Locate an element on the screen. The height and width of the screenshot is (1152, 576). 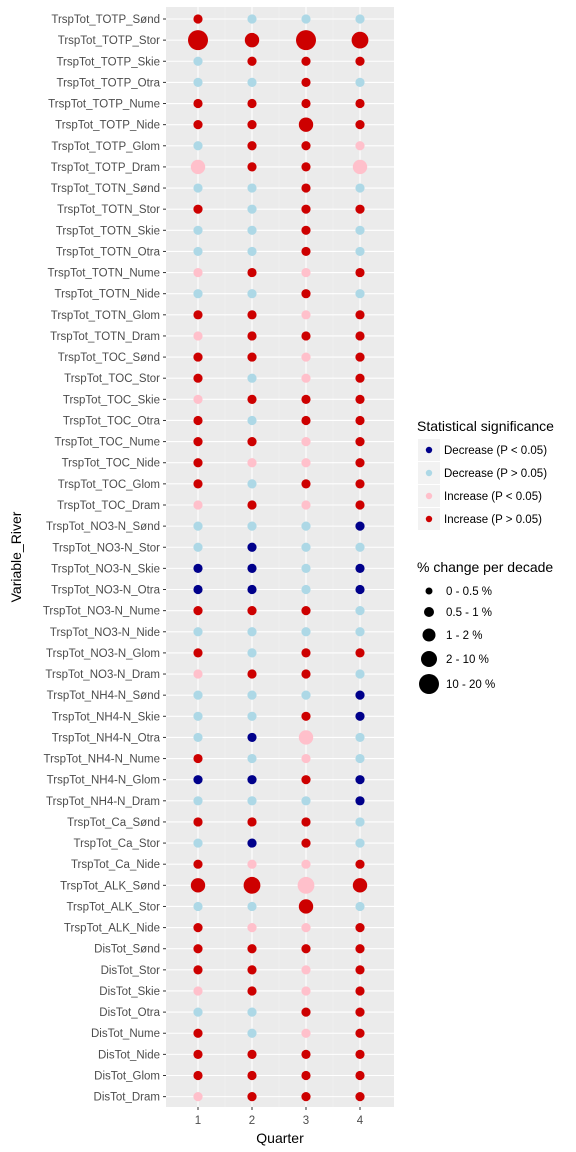
y-tick-label: TrspTot_TOTN_Nide is located at coordinates (107, 295).